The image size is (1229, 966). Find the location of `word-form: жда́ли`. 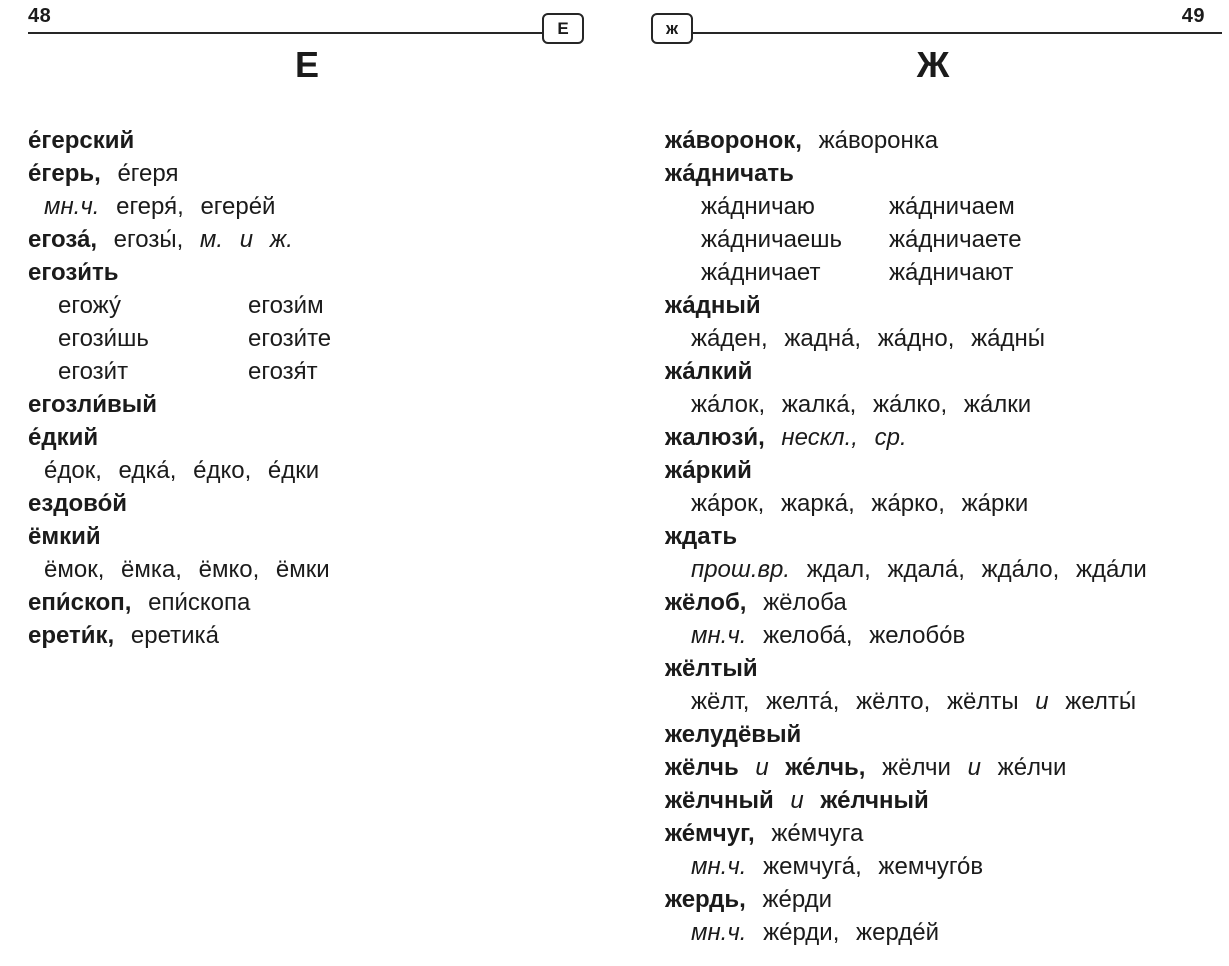

word-form: жда́ли is located at coordinates (1111, 569).